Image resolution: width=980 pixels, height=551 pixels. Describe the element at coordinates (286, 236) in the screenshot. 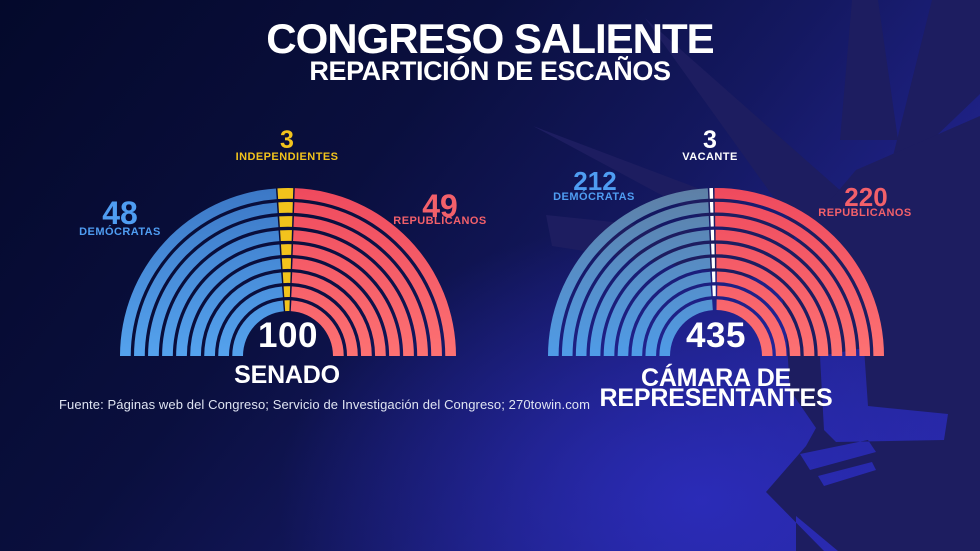

I see `senate-ring5-independents` at that location.